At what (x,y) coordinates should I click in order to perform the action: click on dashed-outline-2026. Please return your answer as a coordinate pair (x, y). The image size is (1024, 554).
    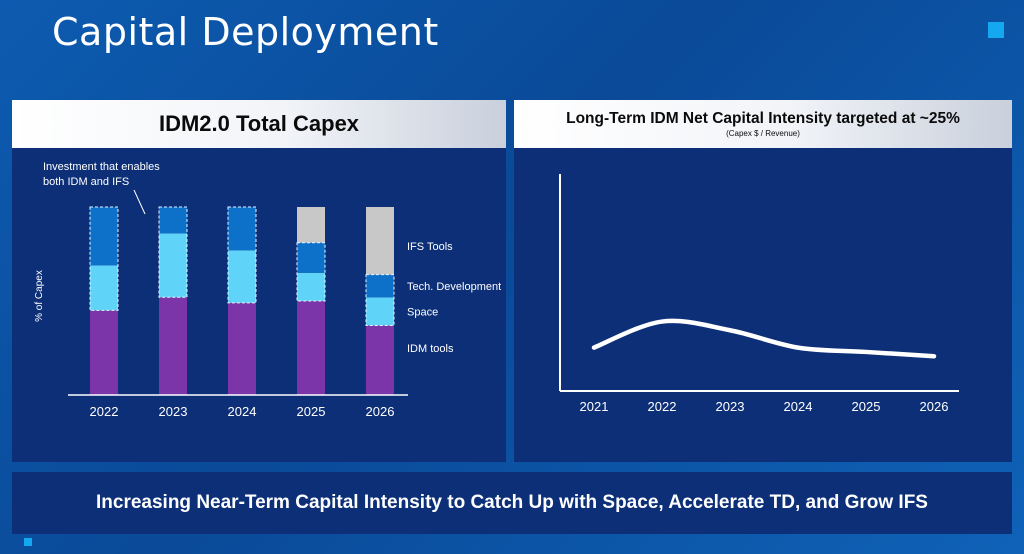
    Looking at the image, I should click on (380, 300).